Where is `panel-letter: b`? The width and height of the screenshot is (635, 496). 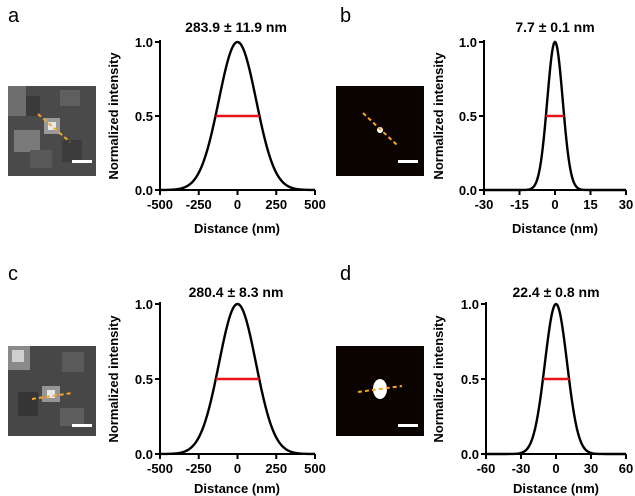
panel-letter: b is located at coordinates (345, 16).